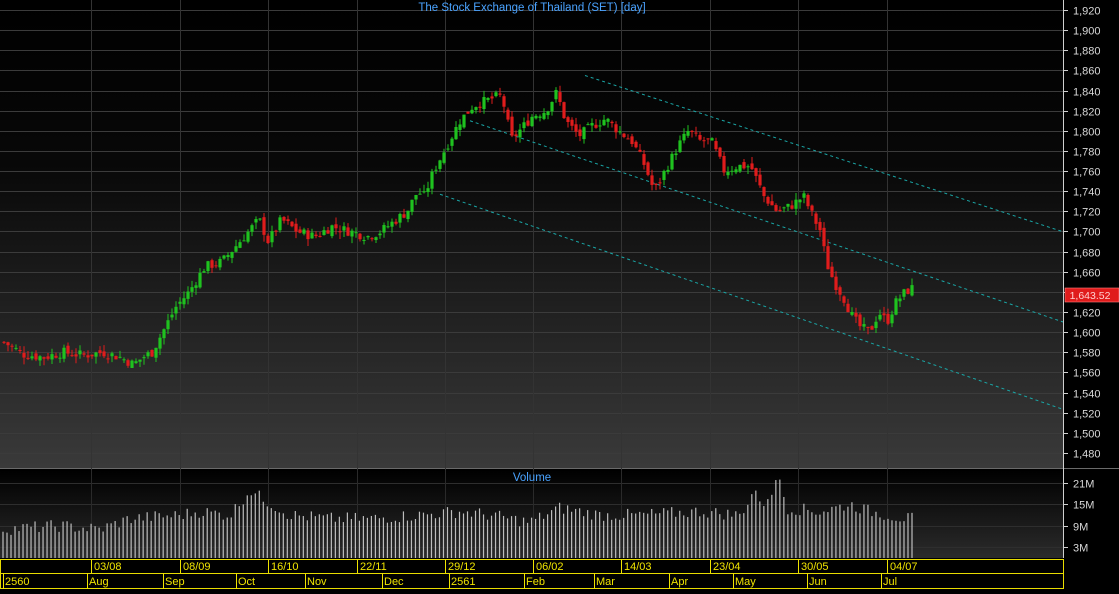 This screenshot has height=594, width=1119. Describe the element at coordinates (1087, 72) in the screenshot. I see `price-axis-label: 1,860` at that location.